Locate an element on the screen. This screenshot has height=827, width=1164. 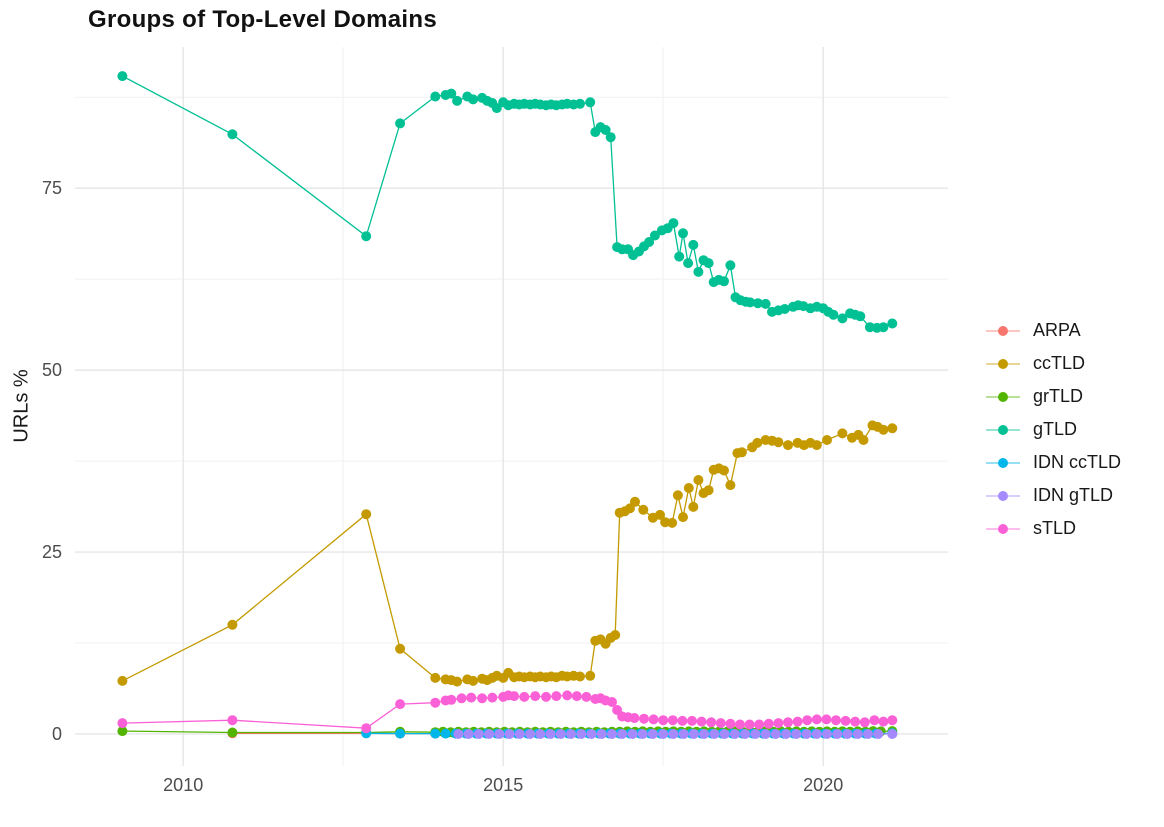
legend: ARPA ccTLD grTLD gTLD IDN ccTLD is located at coordinates (1053, 429).